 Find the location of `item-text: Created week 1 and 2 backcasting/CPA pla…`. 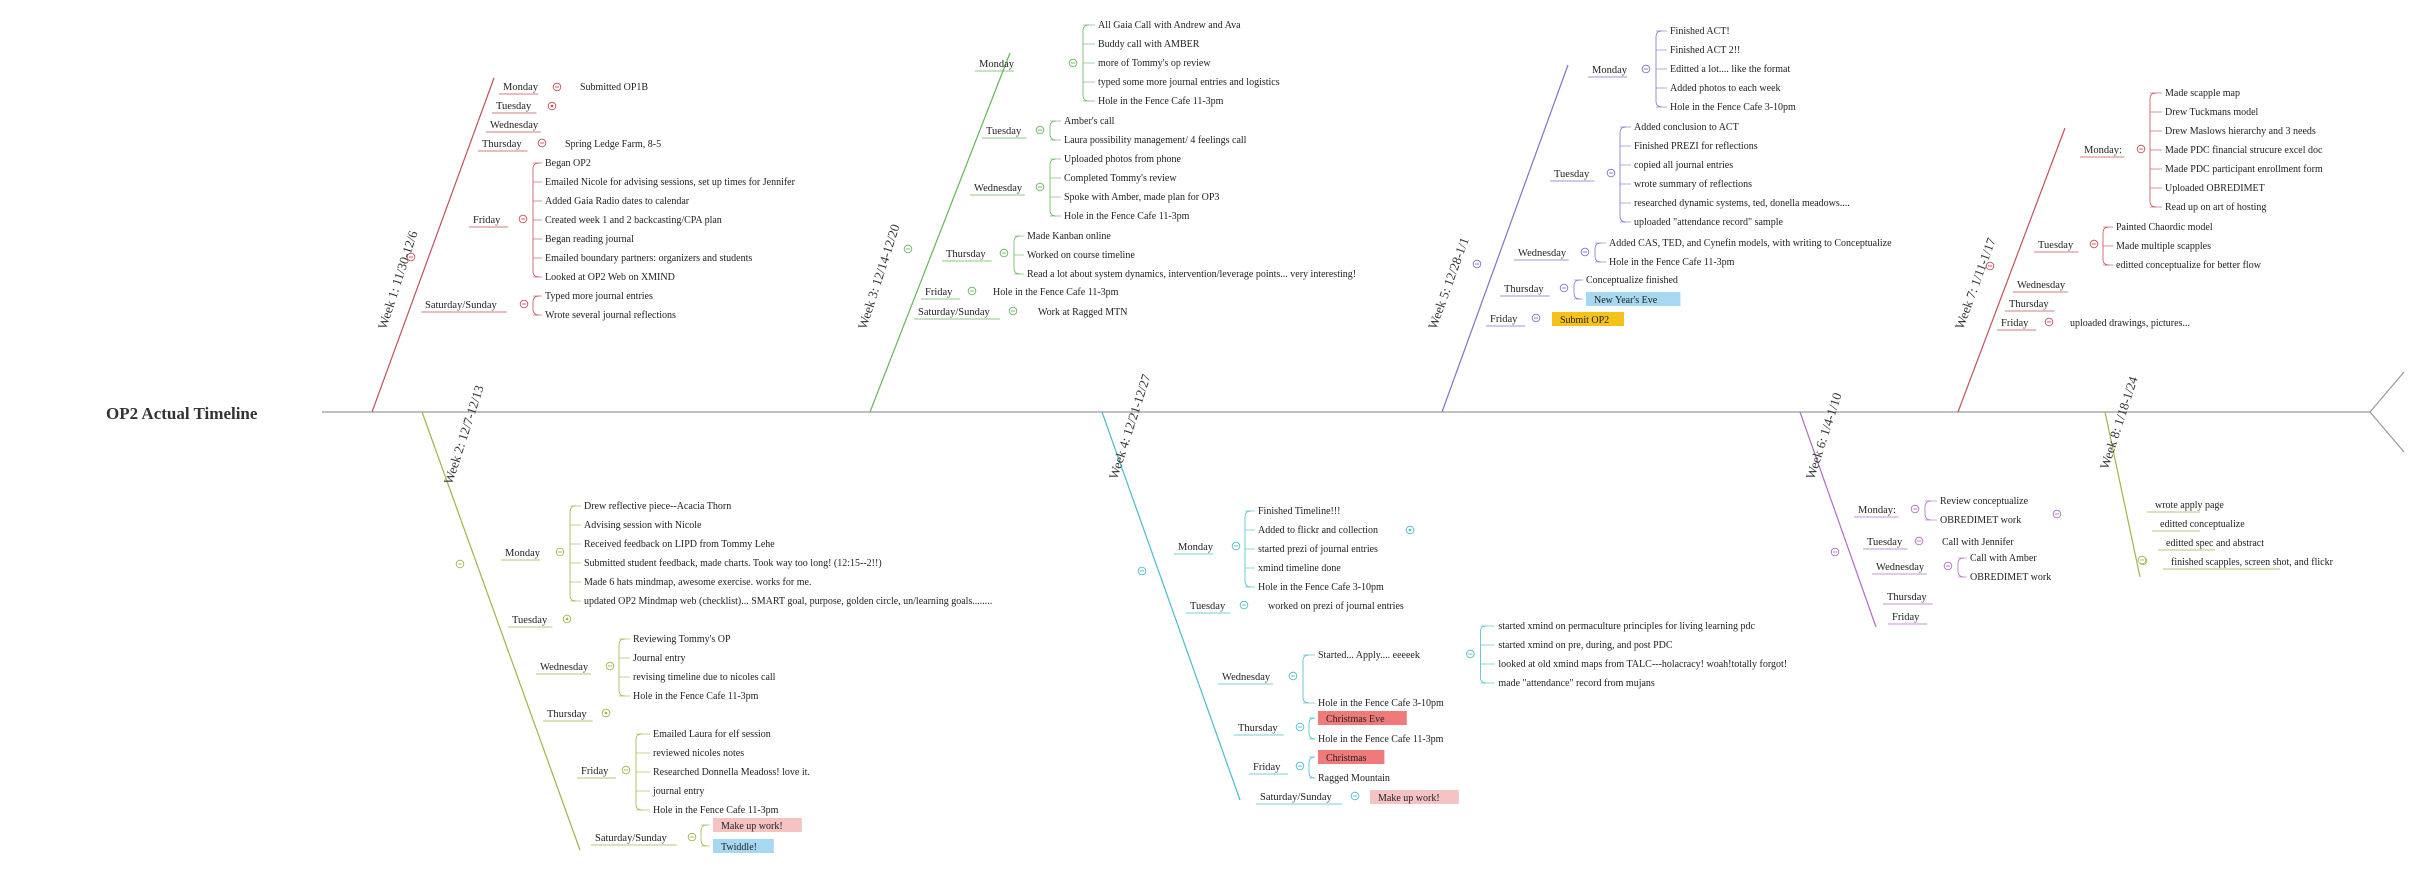

item-text: Created week 1 and 2 backcasting/CPA pla… is located at coordinates (633, 220).